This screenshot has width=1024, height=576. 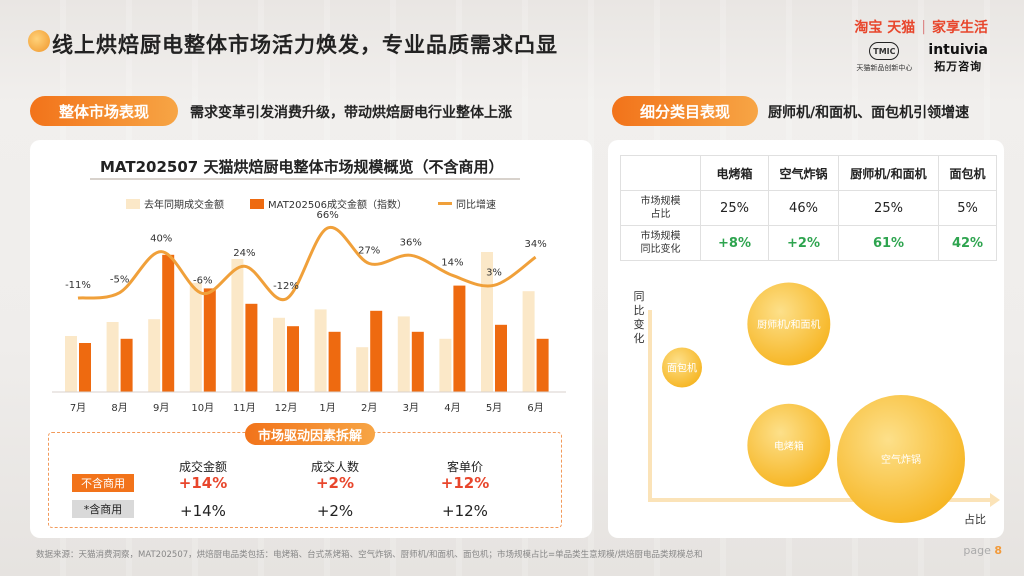 I want to click on x-tick-label: 6月, so click(x=535, y=408).